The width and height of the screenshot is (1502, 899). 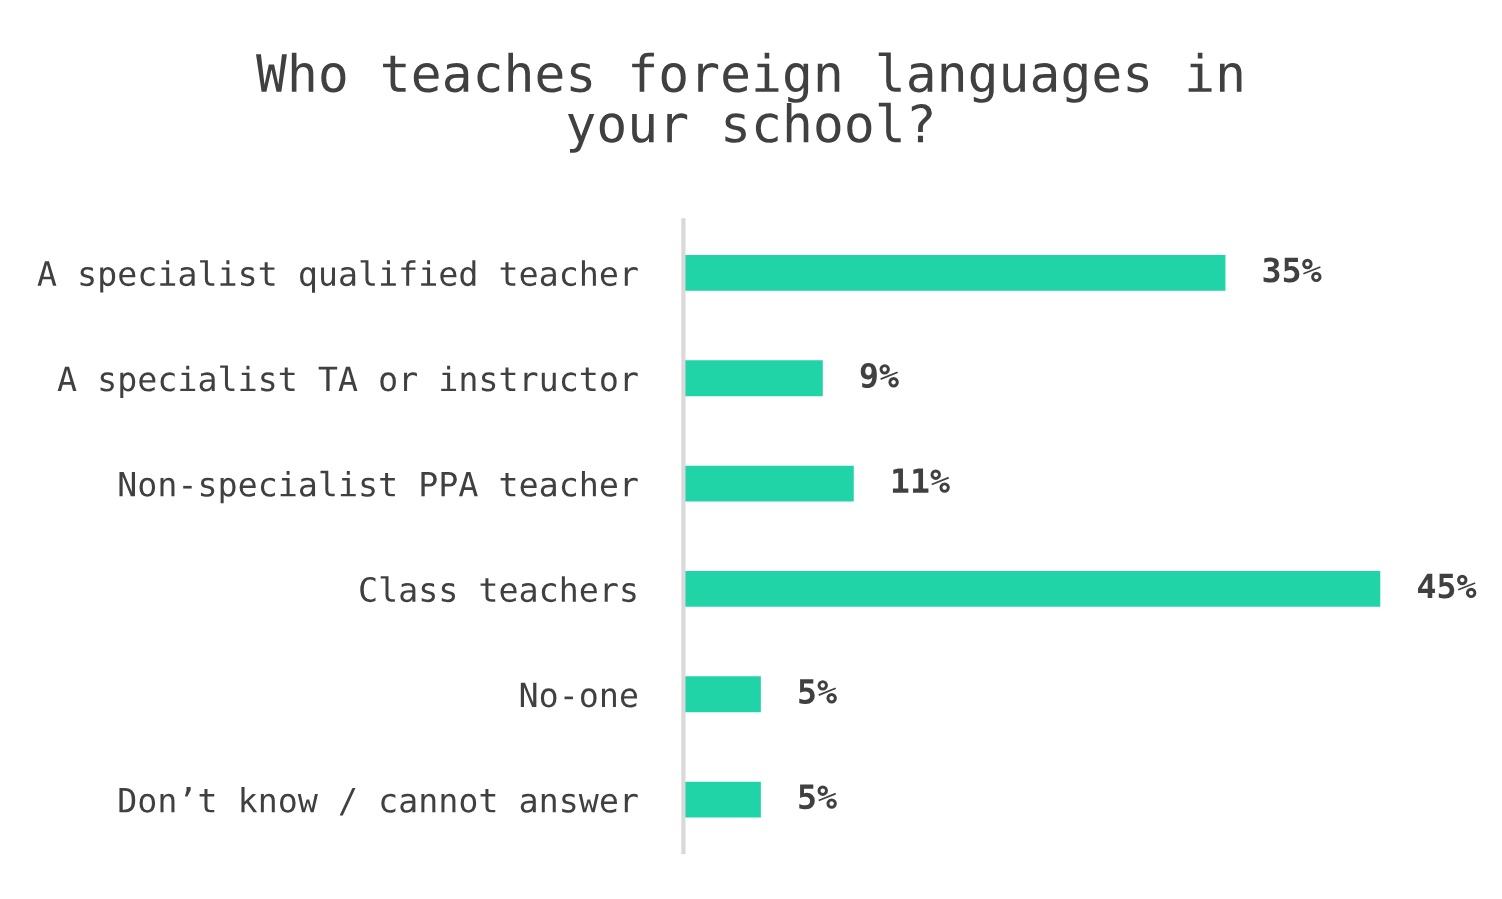 I want to click on data-label: 9%, so click(x=879, y=375).